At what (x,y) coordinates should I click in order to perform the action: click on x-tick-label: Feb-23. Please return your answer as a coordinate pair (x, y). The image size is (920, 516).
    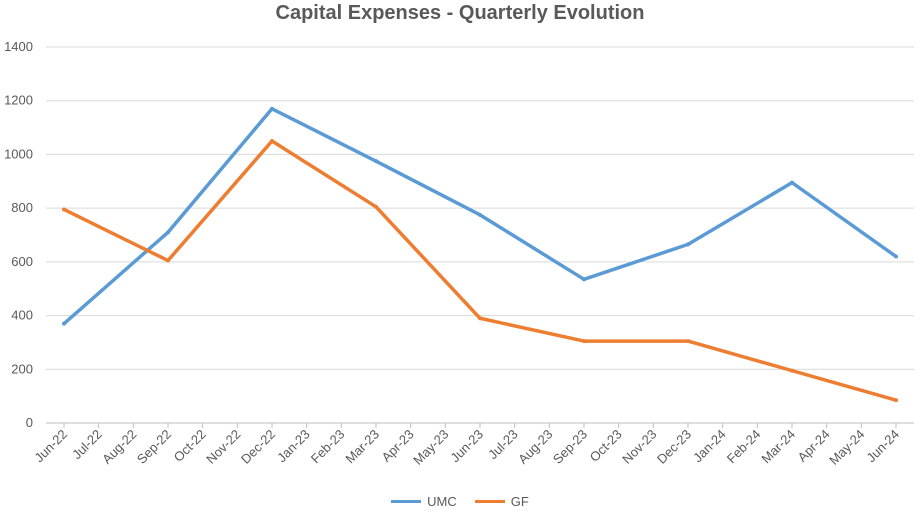
    Looking at the image, I should click on (328, 447).